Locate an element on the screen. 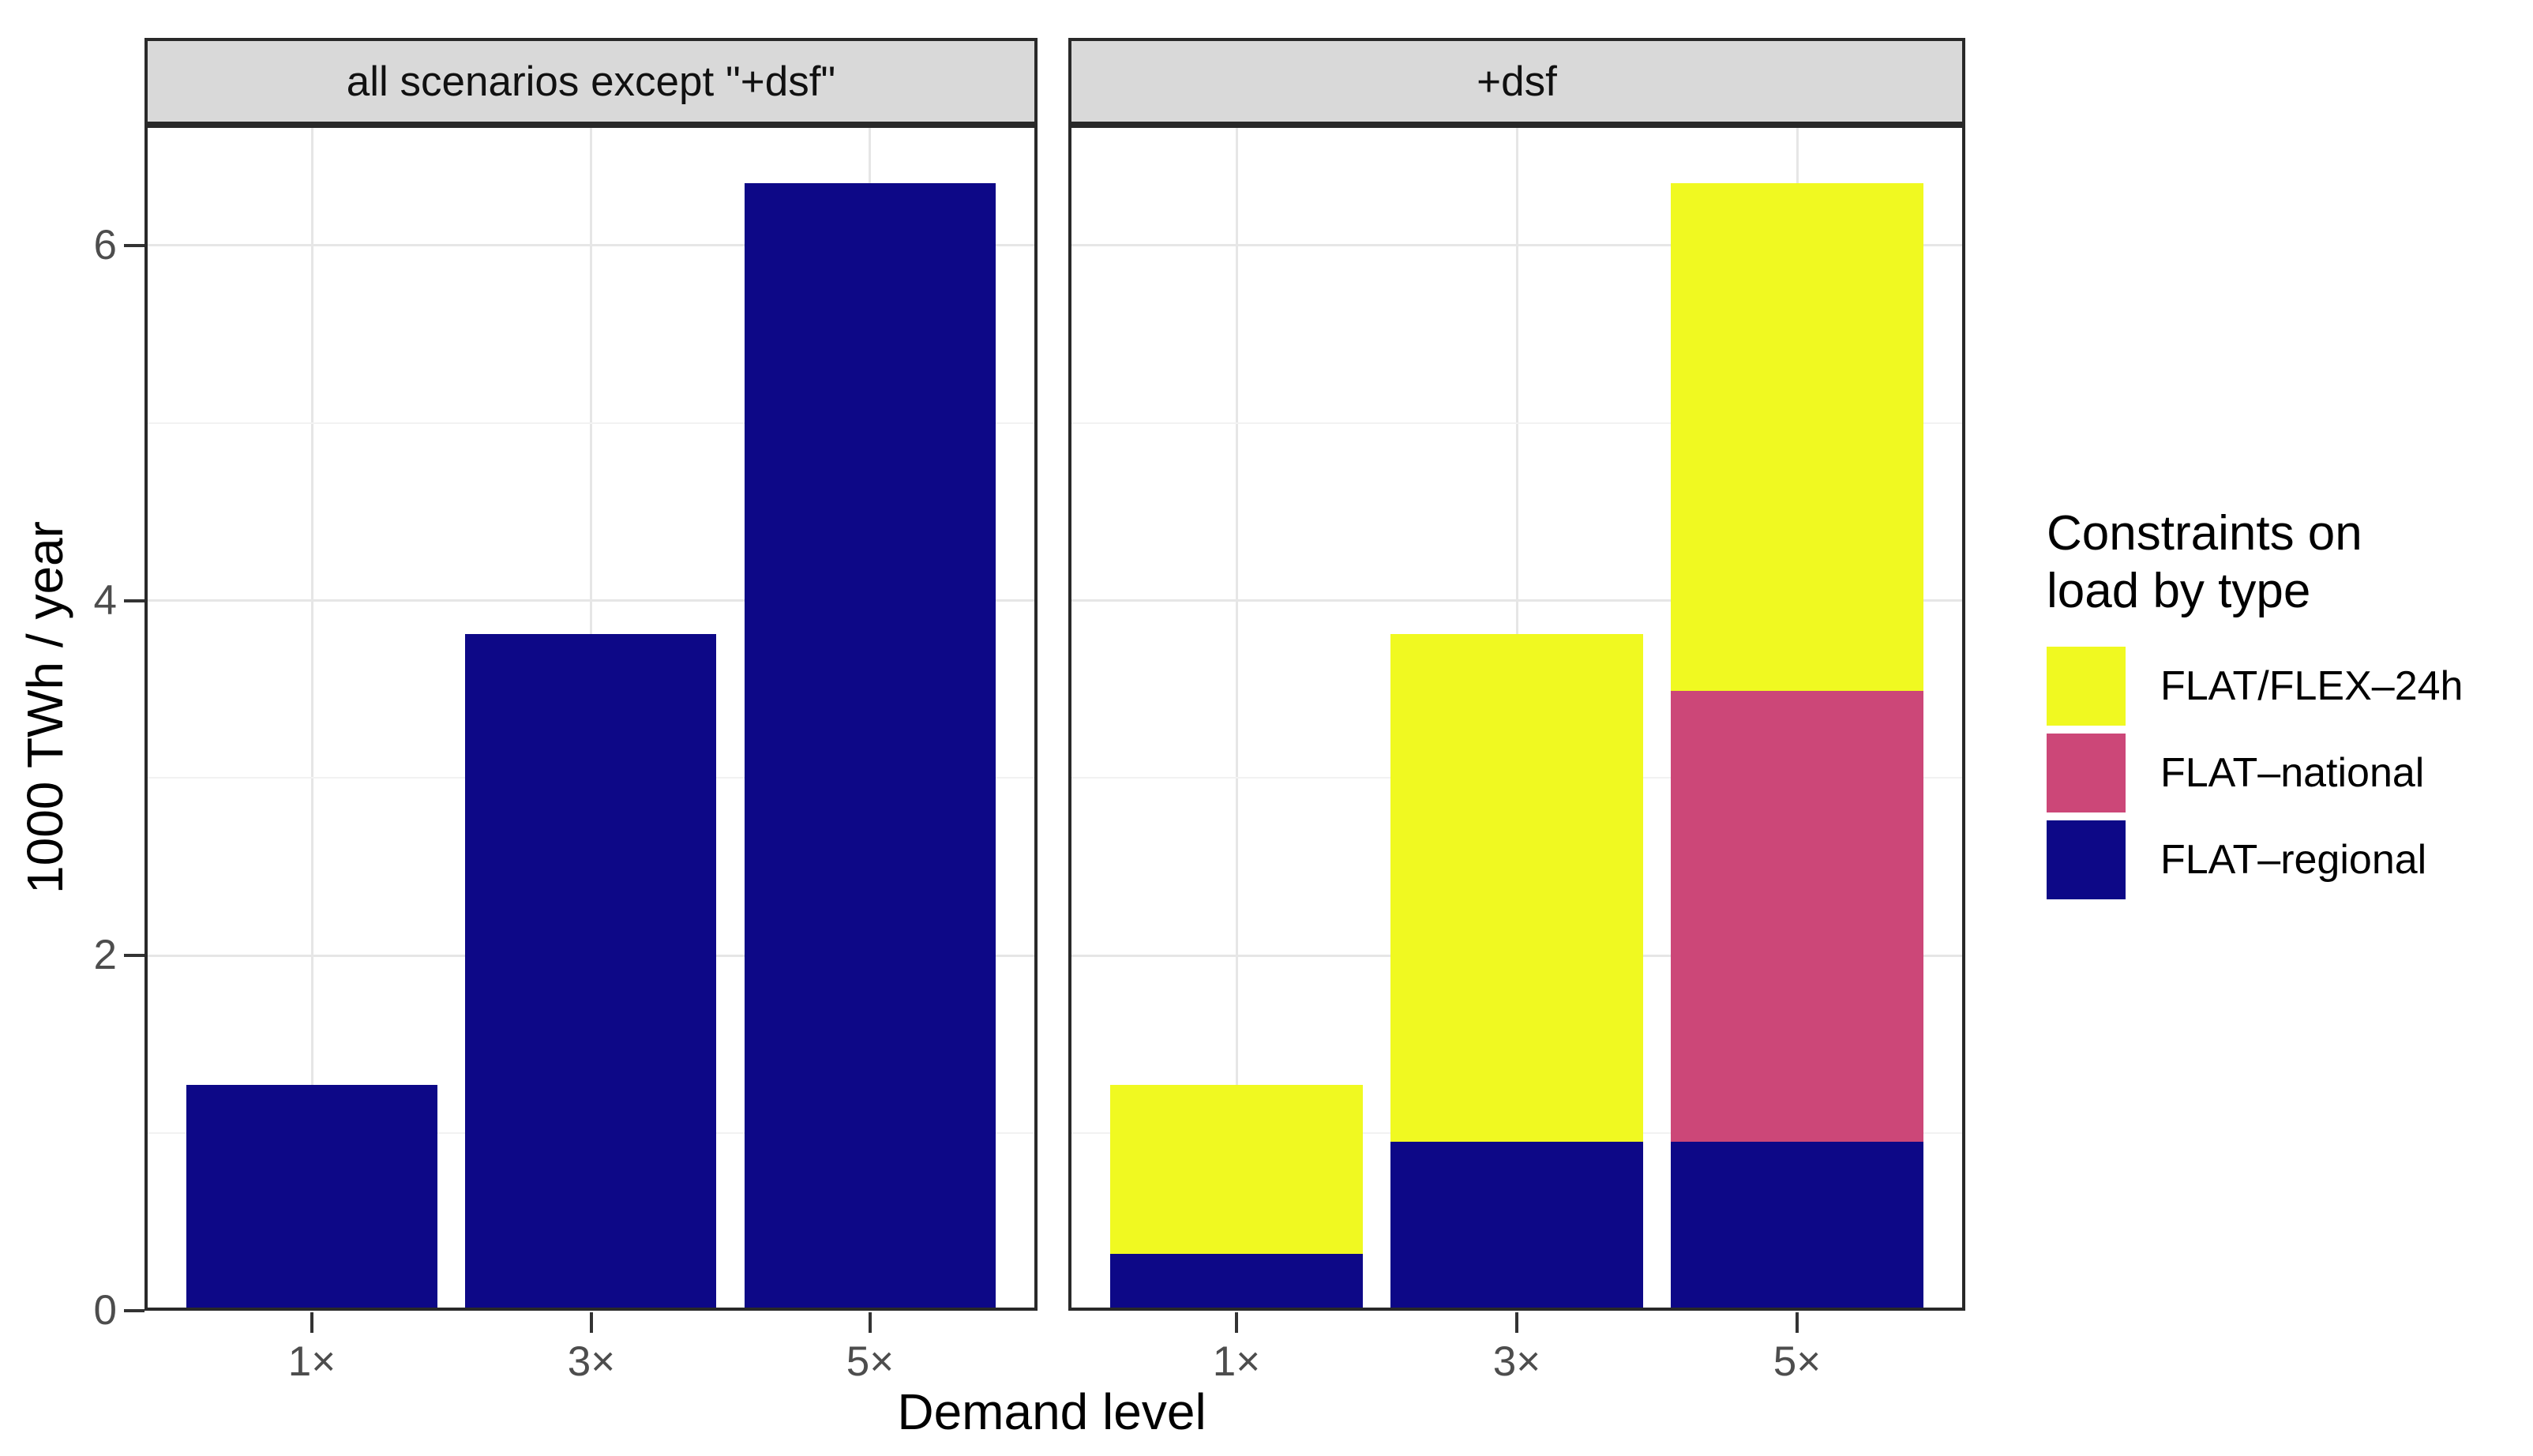  y-tick-label: 4 is located at coordinates (105, 600).